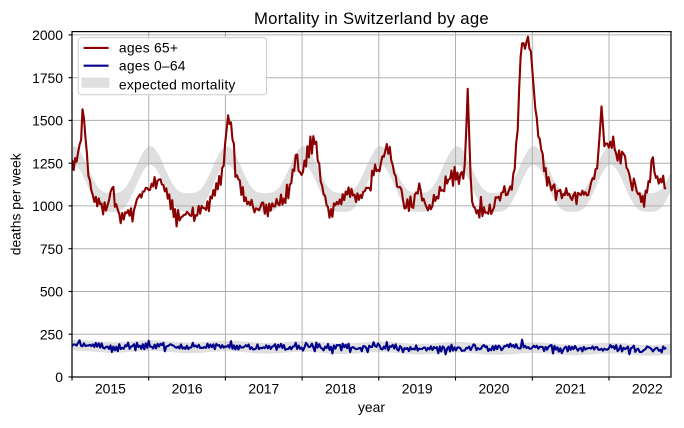 This screenshot has height=428, width=684. Describe the element at coordinates (51, 249) in the screenshot. I see `svg-text: 750` at that location.